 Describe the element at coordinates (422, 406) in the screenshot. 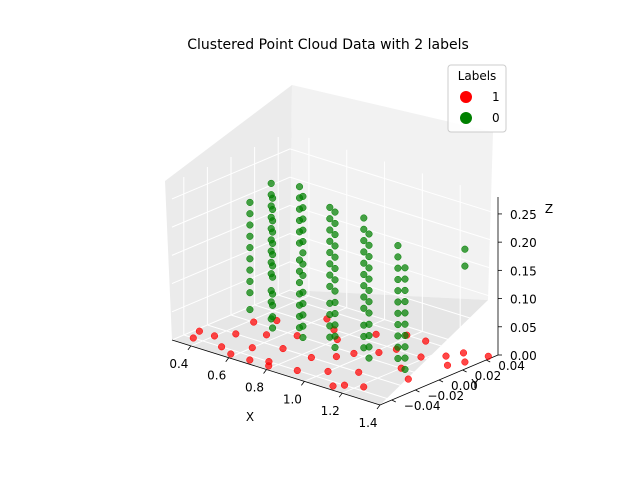

I see `y-tick-label: −0.04` at that location.